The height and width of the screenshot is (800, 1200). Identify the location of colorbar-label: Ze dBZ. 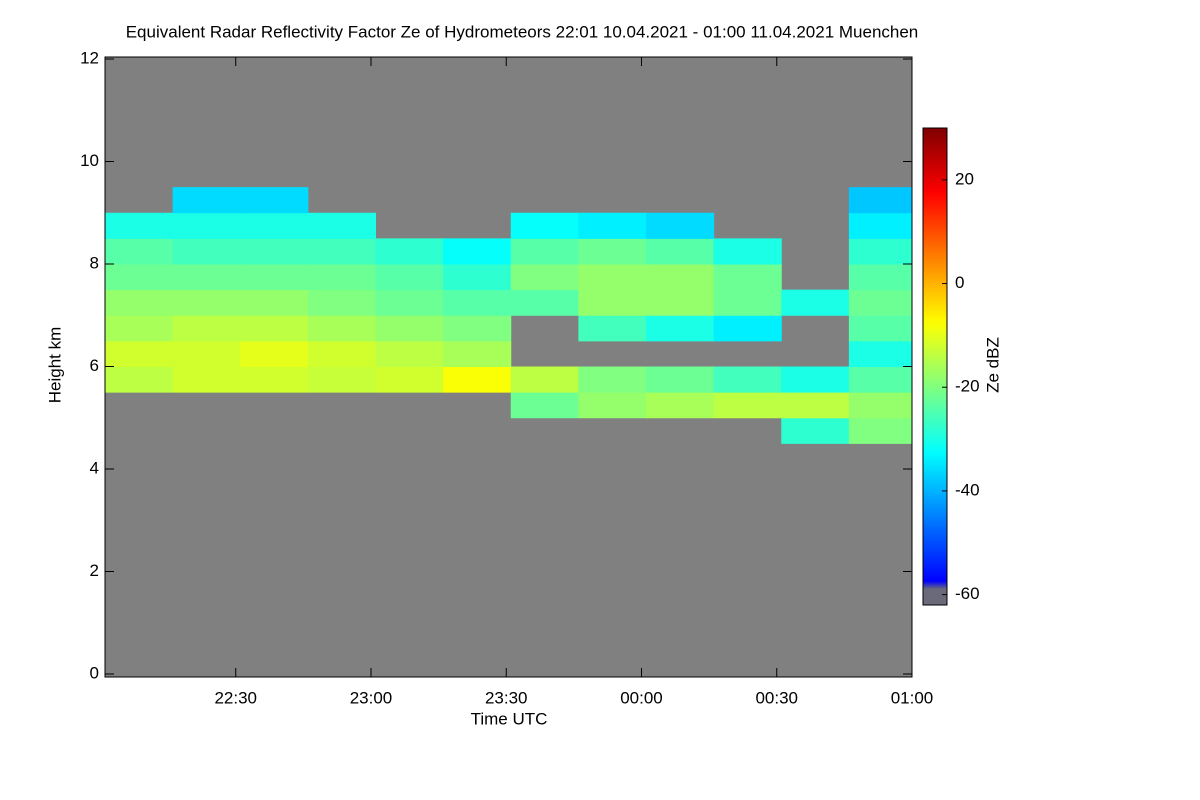
(992, 365).